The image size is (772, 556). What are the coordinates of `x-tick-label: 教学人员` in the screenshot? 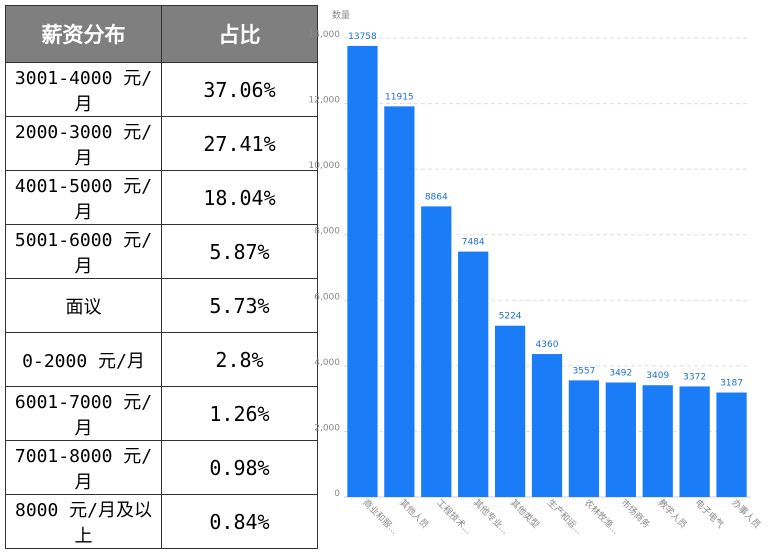 It's located at (673, 514).